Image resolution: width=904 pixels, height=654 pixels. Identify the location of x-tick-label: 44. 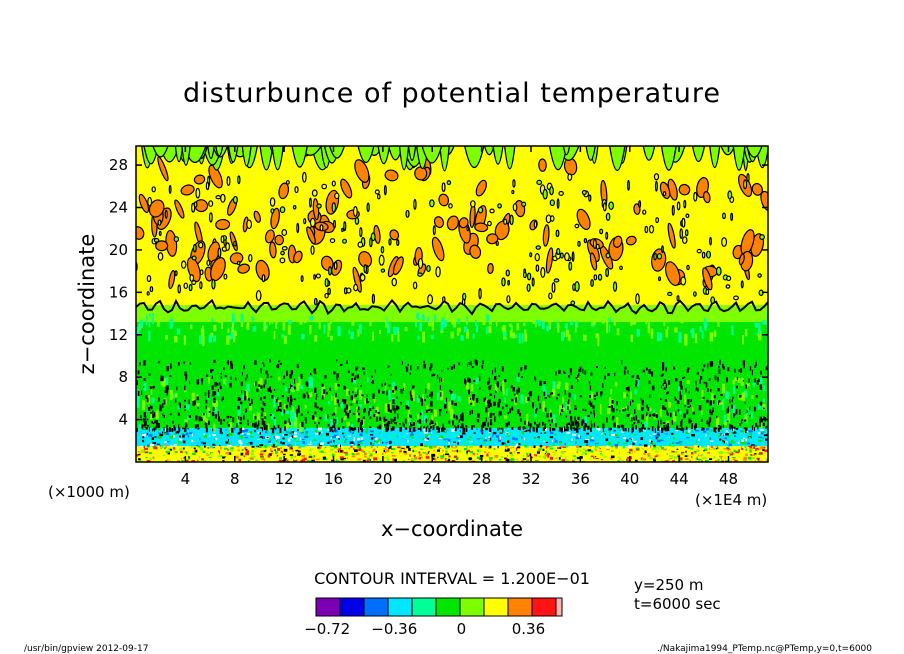
(679, 479).